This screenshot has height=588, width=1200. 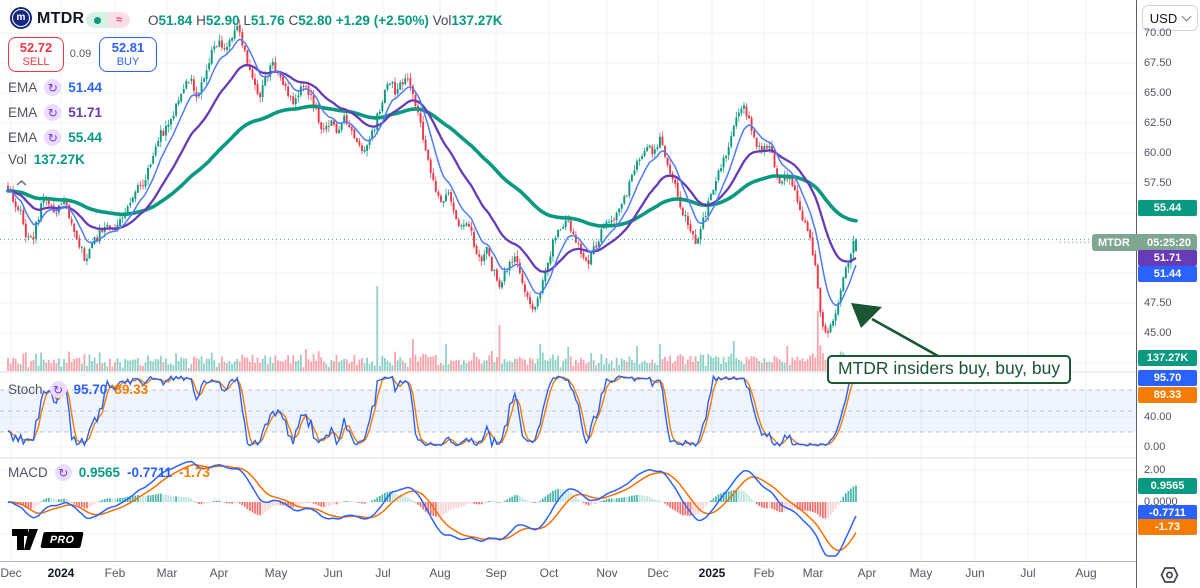 What do you see at coordinates (25, 539) in the screenshot?
I see `tradingview-glyph-icon` at bounding box center [25, 539].